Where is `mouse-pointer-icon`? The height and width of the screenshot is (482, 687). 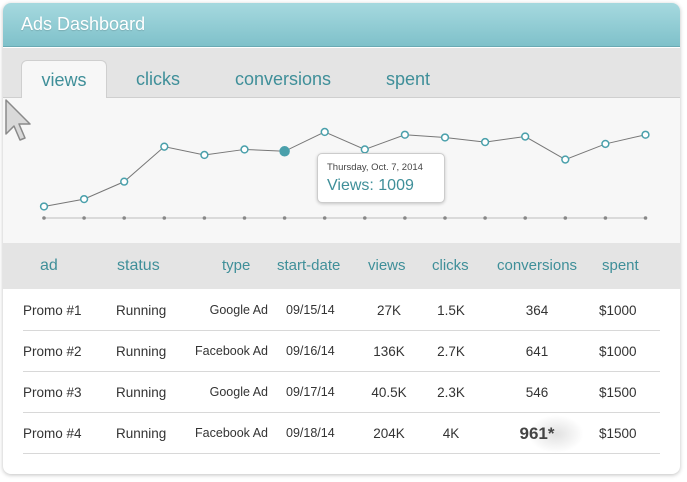
mouse-pointer-icon is located at coordinates (18, 120).